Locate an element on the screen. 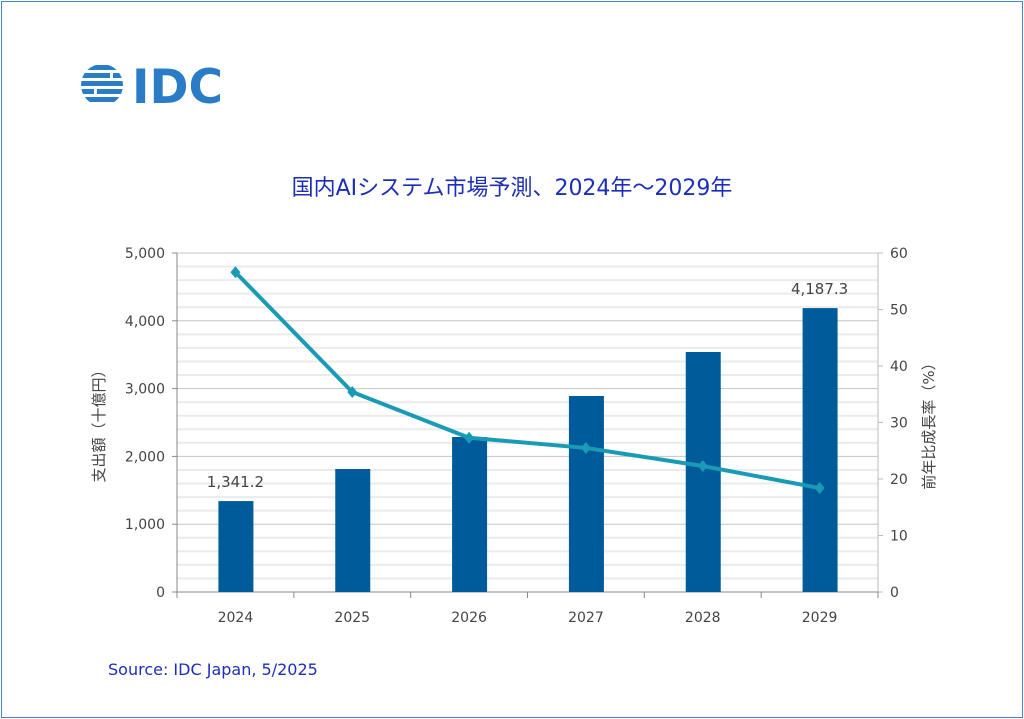  idc-logo: IDC is located at coordinates (160, 87).